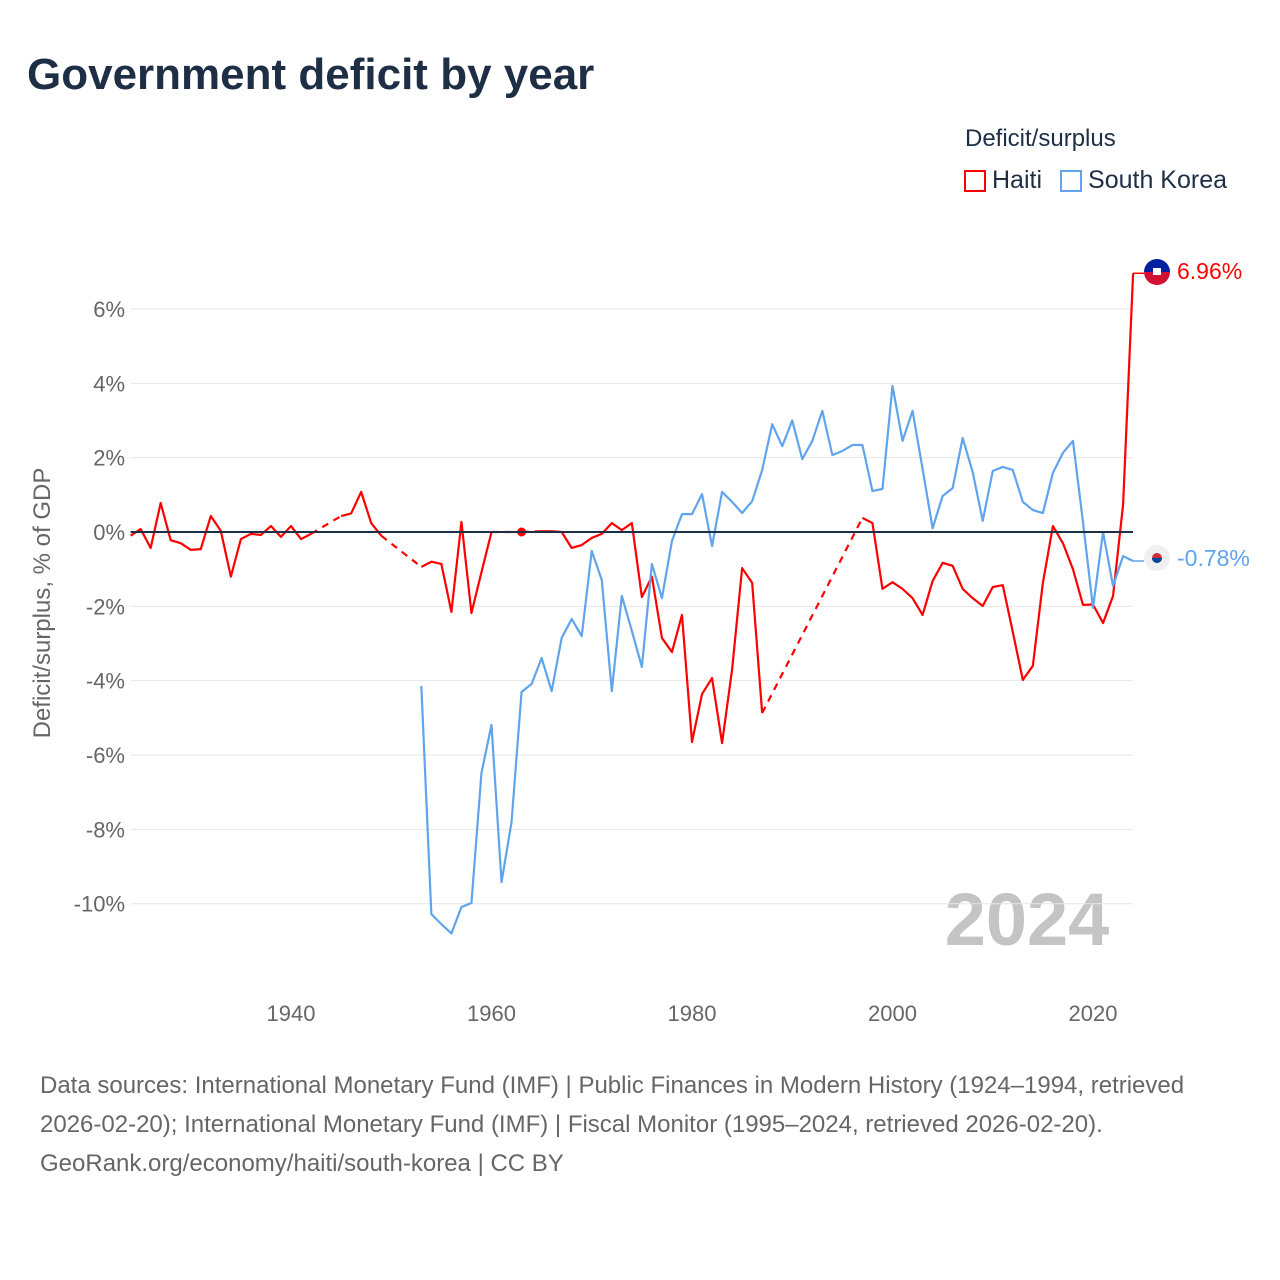 This screenshot has height=1280, width=1280. I want to click on year-watermark: 2024, so click(1027, 919).